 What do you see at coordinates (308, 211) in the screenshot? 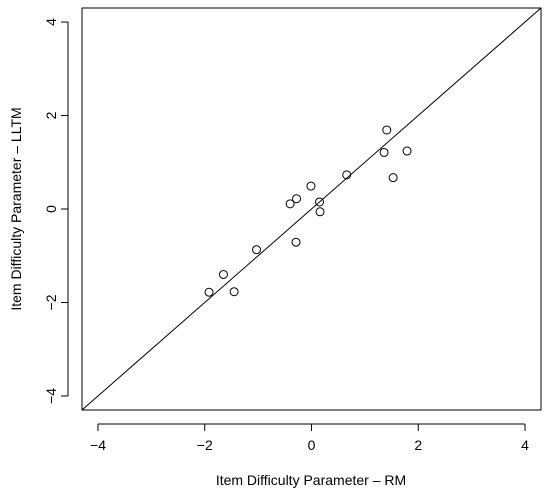
I see `data-points` at bounding box center [308, 211].